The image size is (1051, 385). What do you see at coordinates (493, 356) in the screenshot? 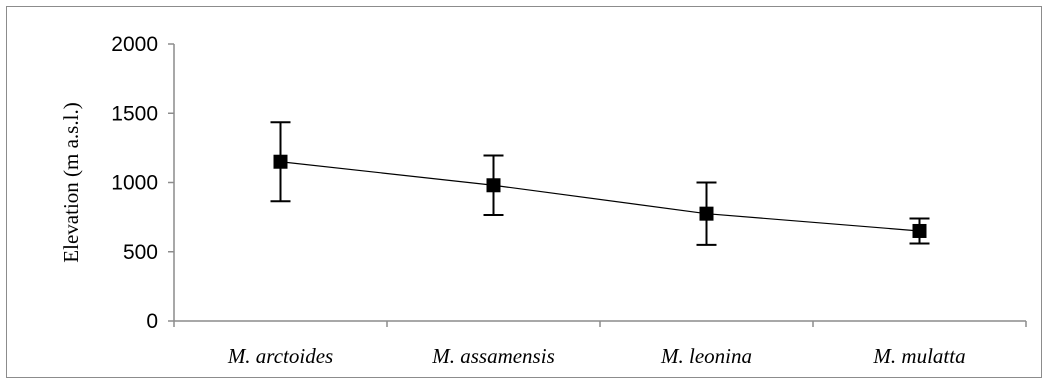
I see `x-tick-label: M. assamensis` at bounding box center [493, 356].